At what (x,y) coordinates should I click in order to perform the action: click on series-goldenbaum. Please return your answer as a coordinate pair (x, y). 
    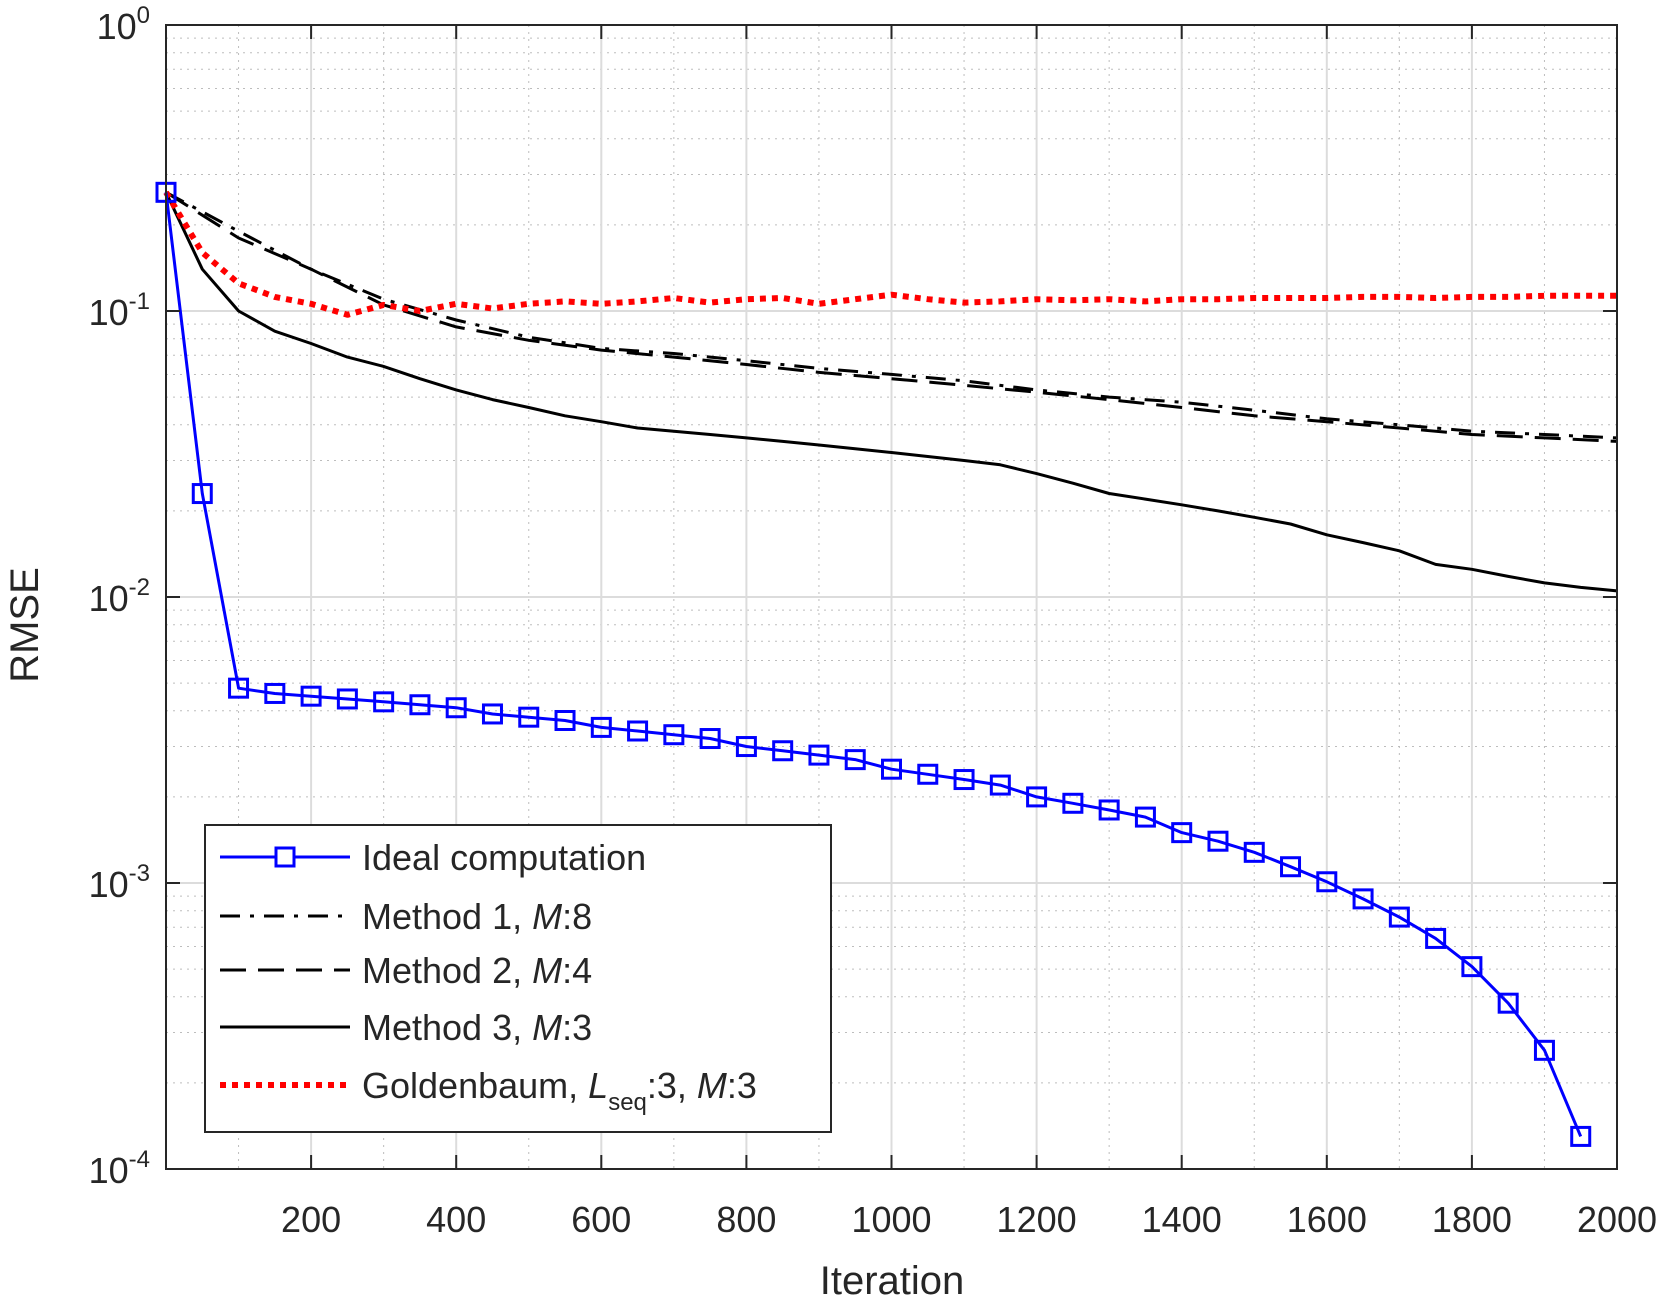
    Looking at the image, I should click on (890, 254).